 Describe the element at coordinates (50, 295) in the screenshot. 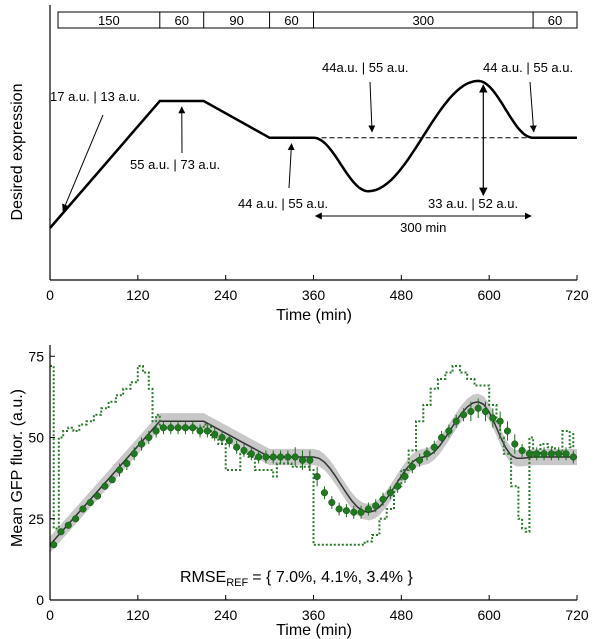

I see `top-x-tick-label: 0` at that location.